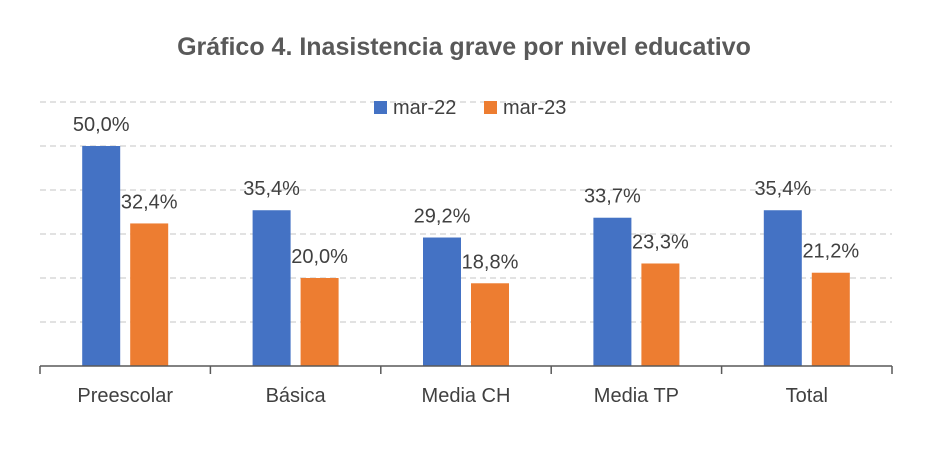  What do you see at coordinates (660, 314) in the screenshot?
I see `bar-mar-23-media-tp` at bounding box center [660, 314].